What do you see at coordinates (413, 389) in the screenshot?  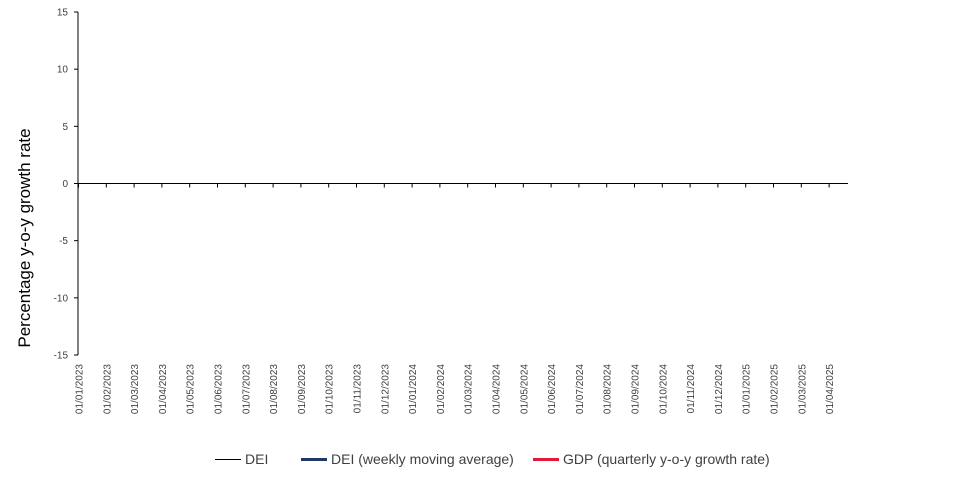 I see `x-tick-label: 01/01/2024` at bounding box center [413, 389].